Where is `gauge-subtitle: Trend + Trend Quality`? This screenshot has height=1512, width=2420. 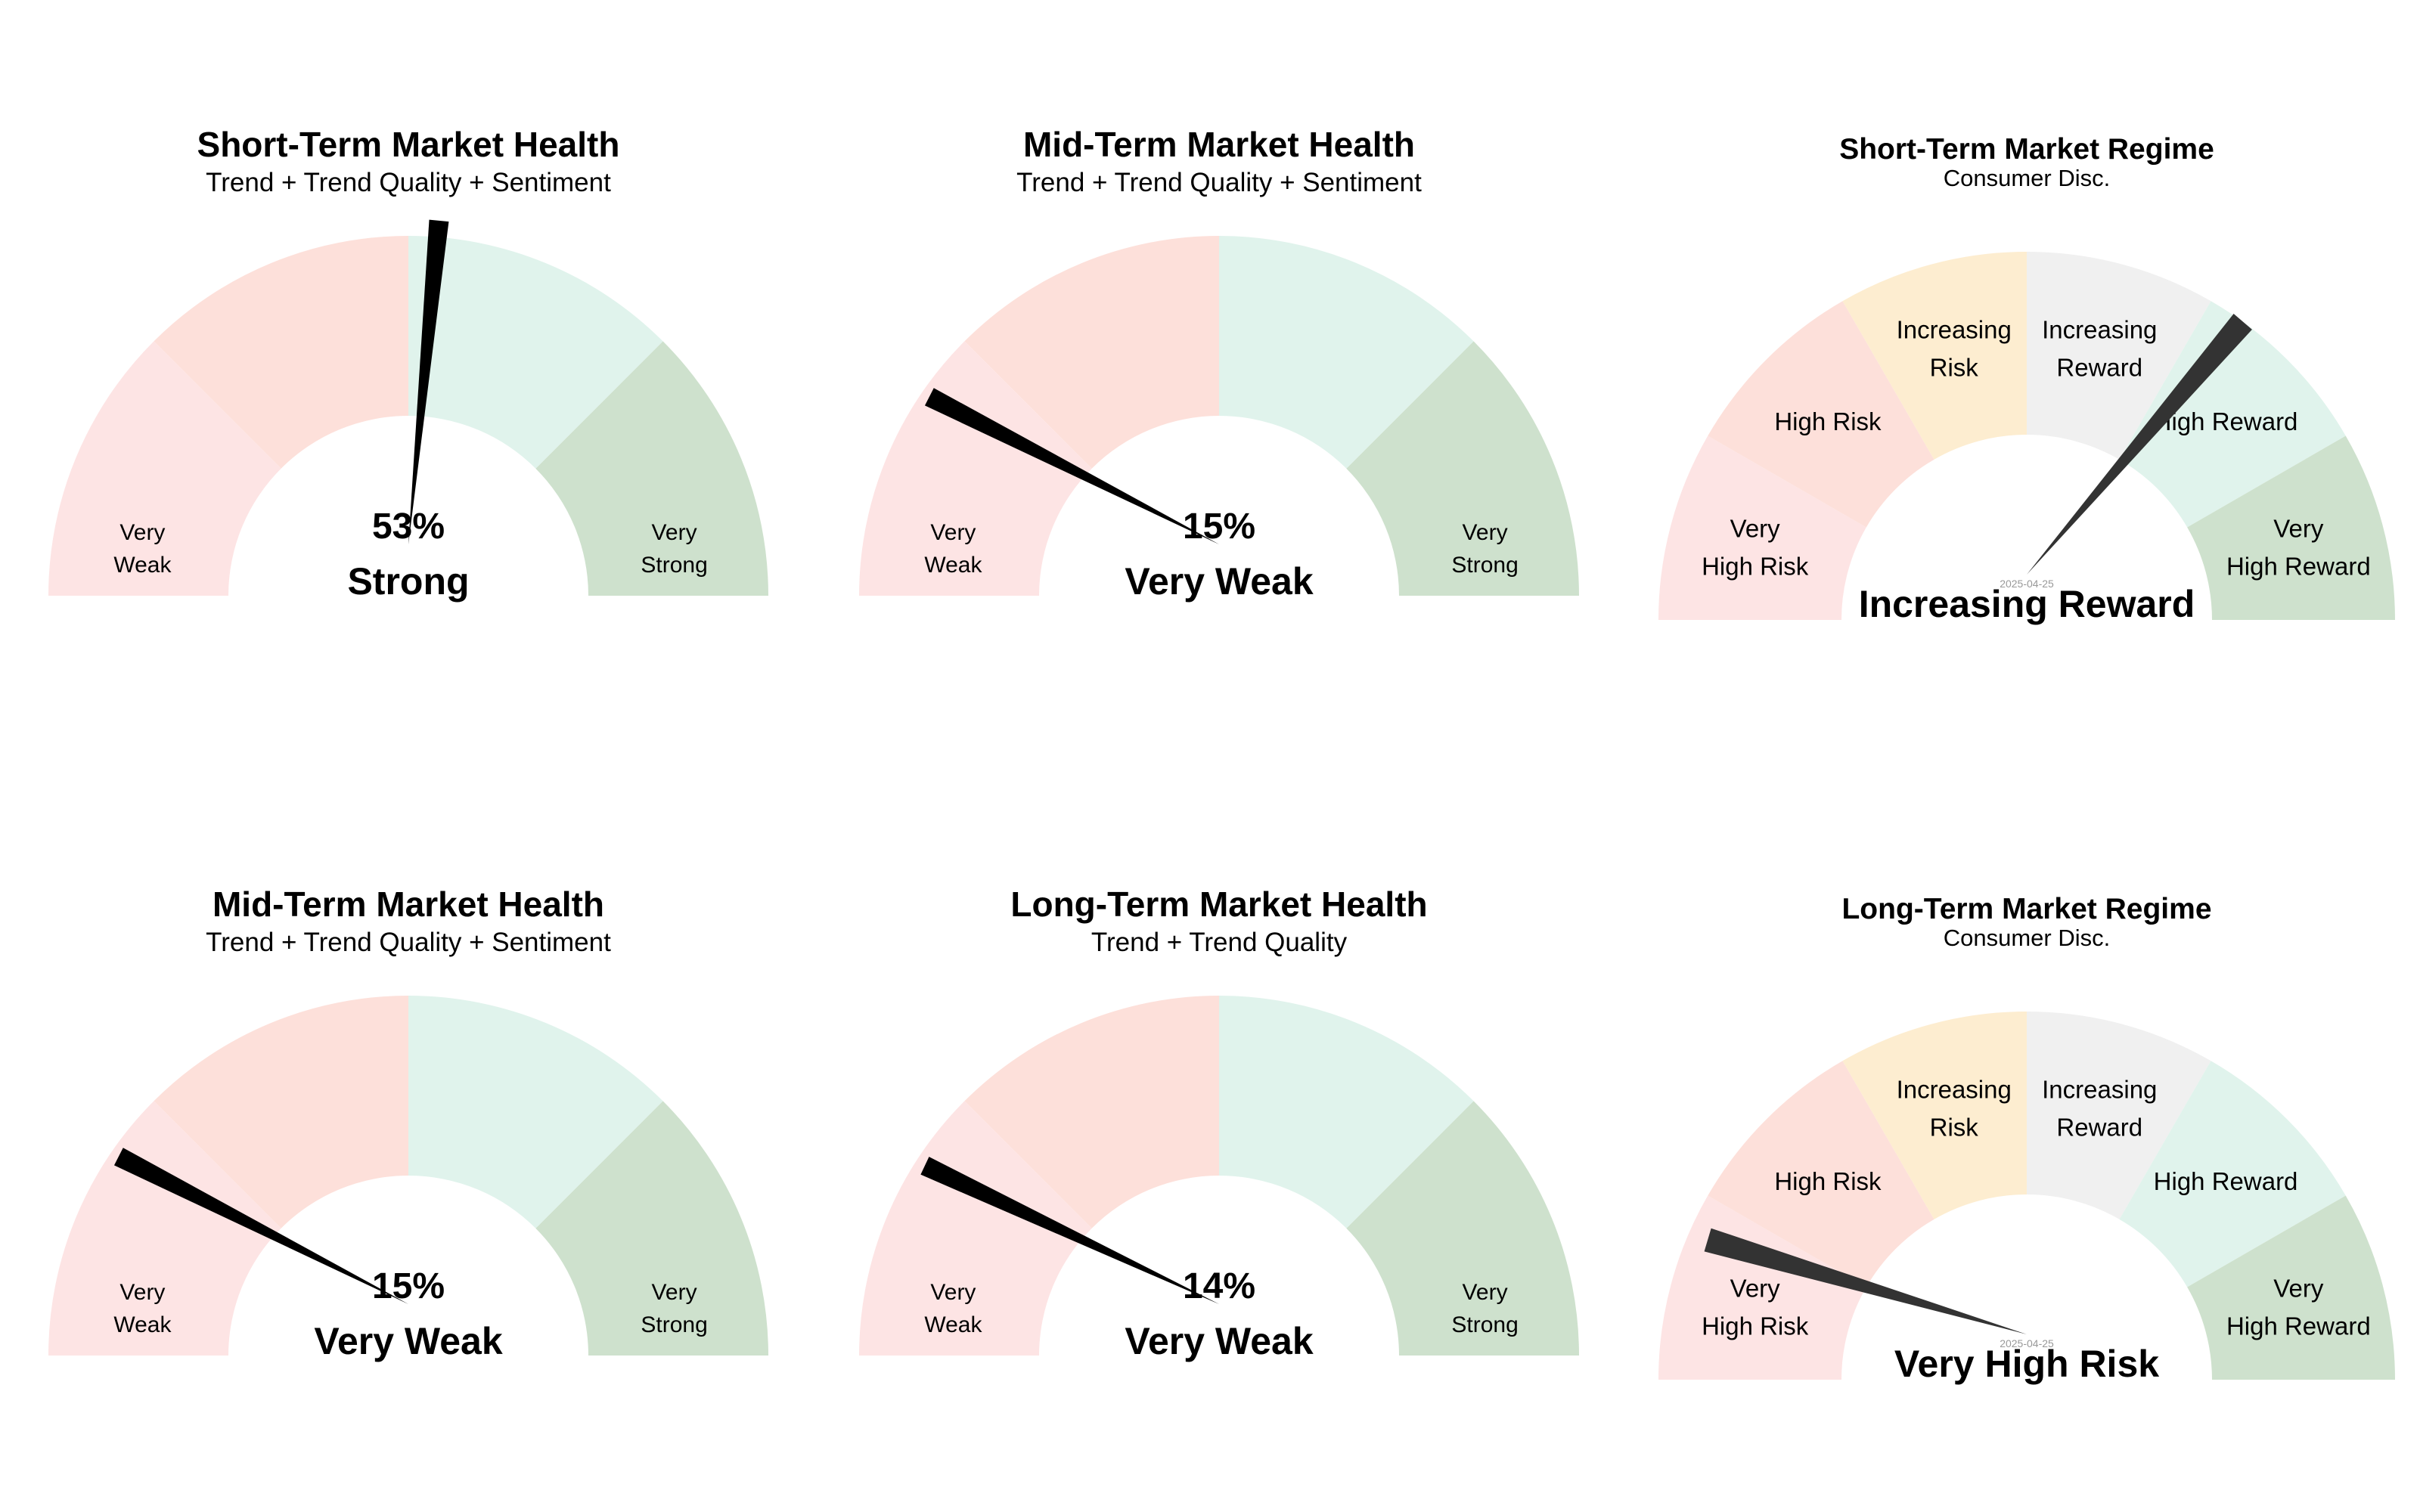 gauge-subtitle: Trend + Trend Quality is located at coordinates (1219, 943).